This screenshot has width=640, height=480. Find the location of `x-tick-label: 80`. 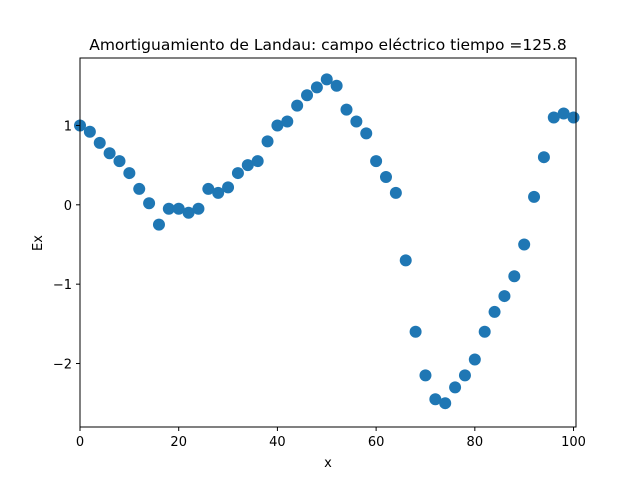

x-tick-label: 80 is located at coordinates (475, 442).